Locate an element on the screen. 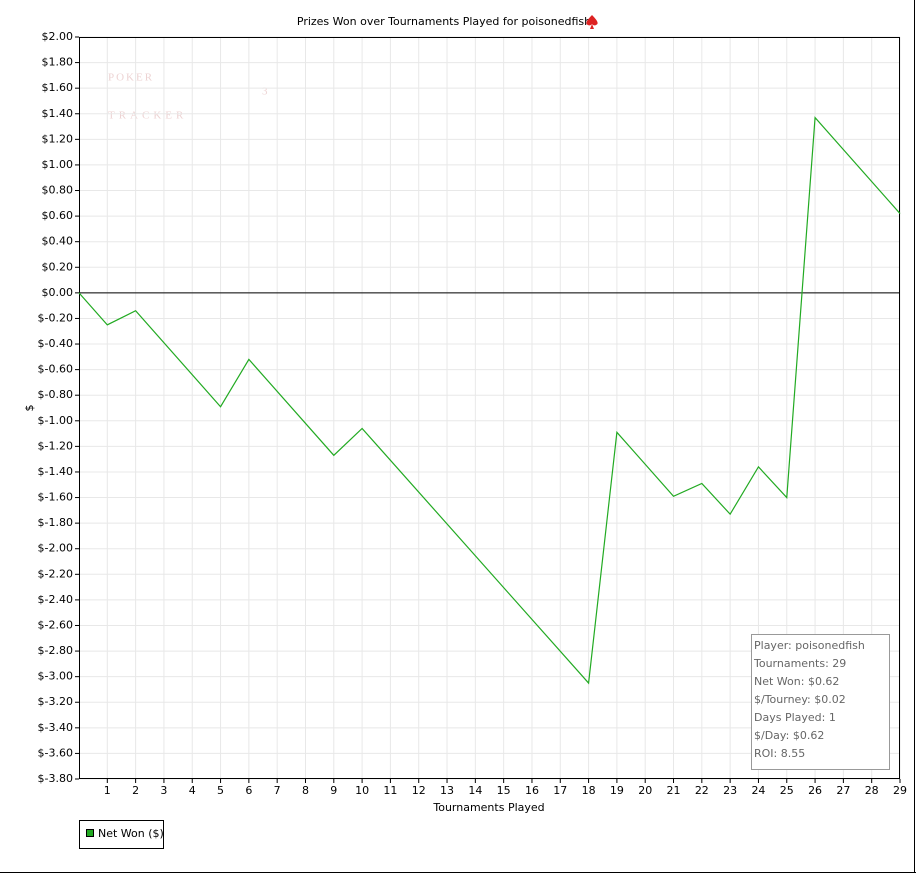  y-tick-label: $-1.80 is located at coordinates (55, 522).